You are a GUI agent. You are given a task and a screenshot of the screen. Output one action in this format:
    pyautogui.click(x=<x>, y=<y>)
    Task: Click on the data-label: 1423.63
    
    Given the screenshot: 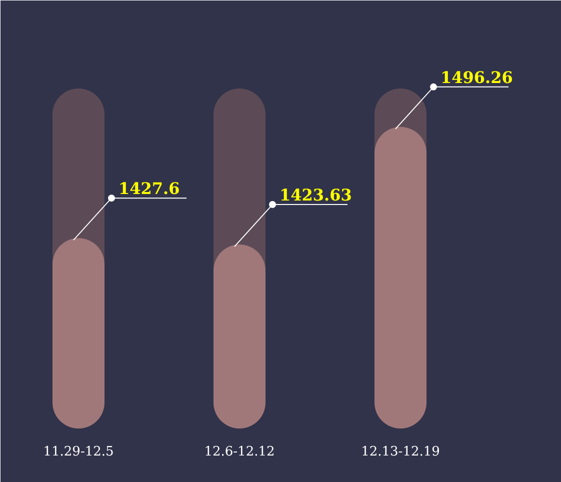 What is the action you would take?
    pyautogui.click(x=316, y=195)
    